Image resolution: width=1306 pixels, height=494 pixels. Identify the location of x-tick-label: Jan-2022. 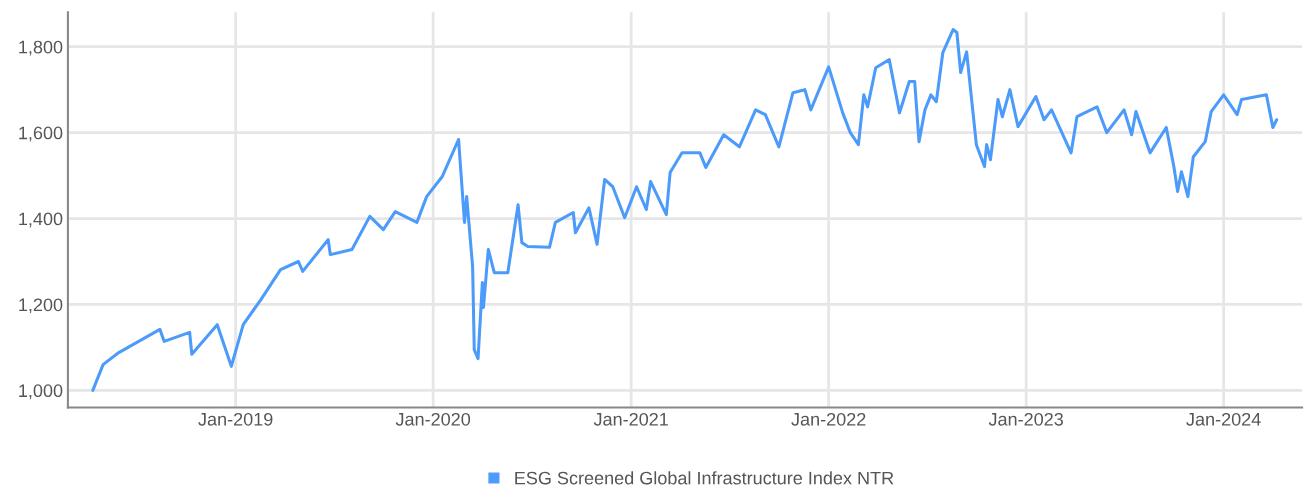
(828, 419).